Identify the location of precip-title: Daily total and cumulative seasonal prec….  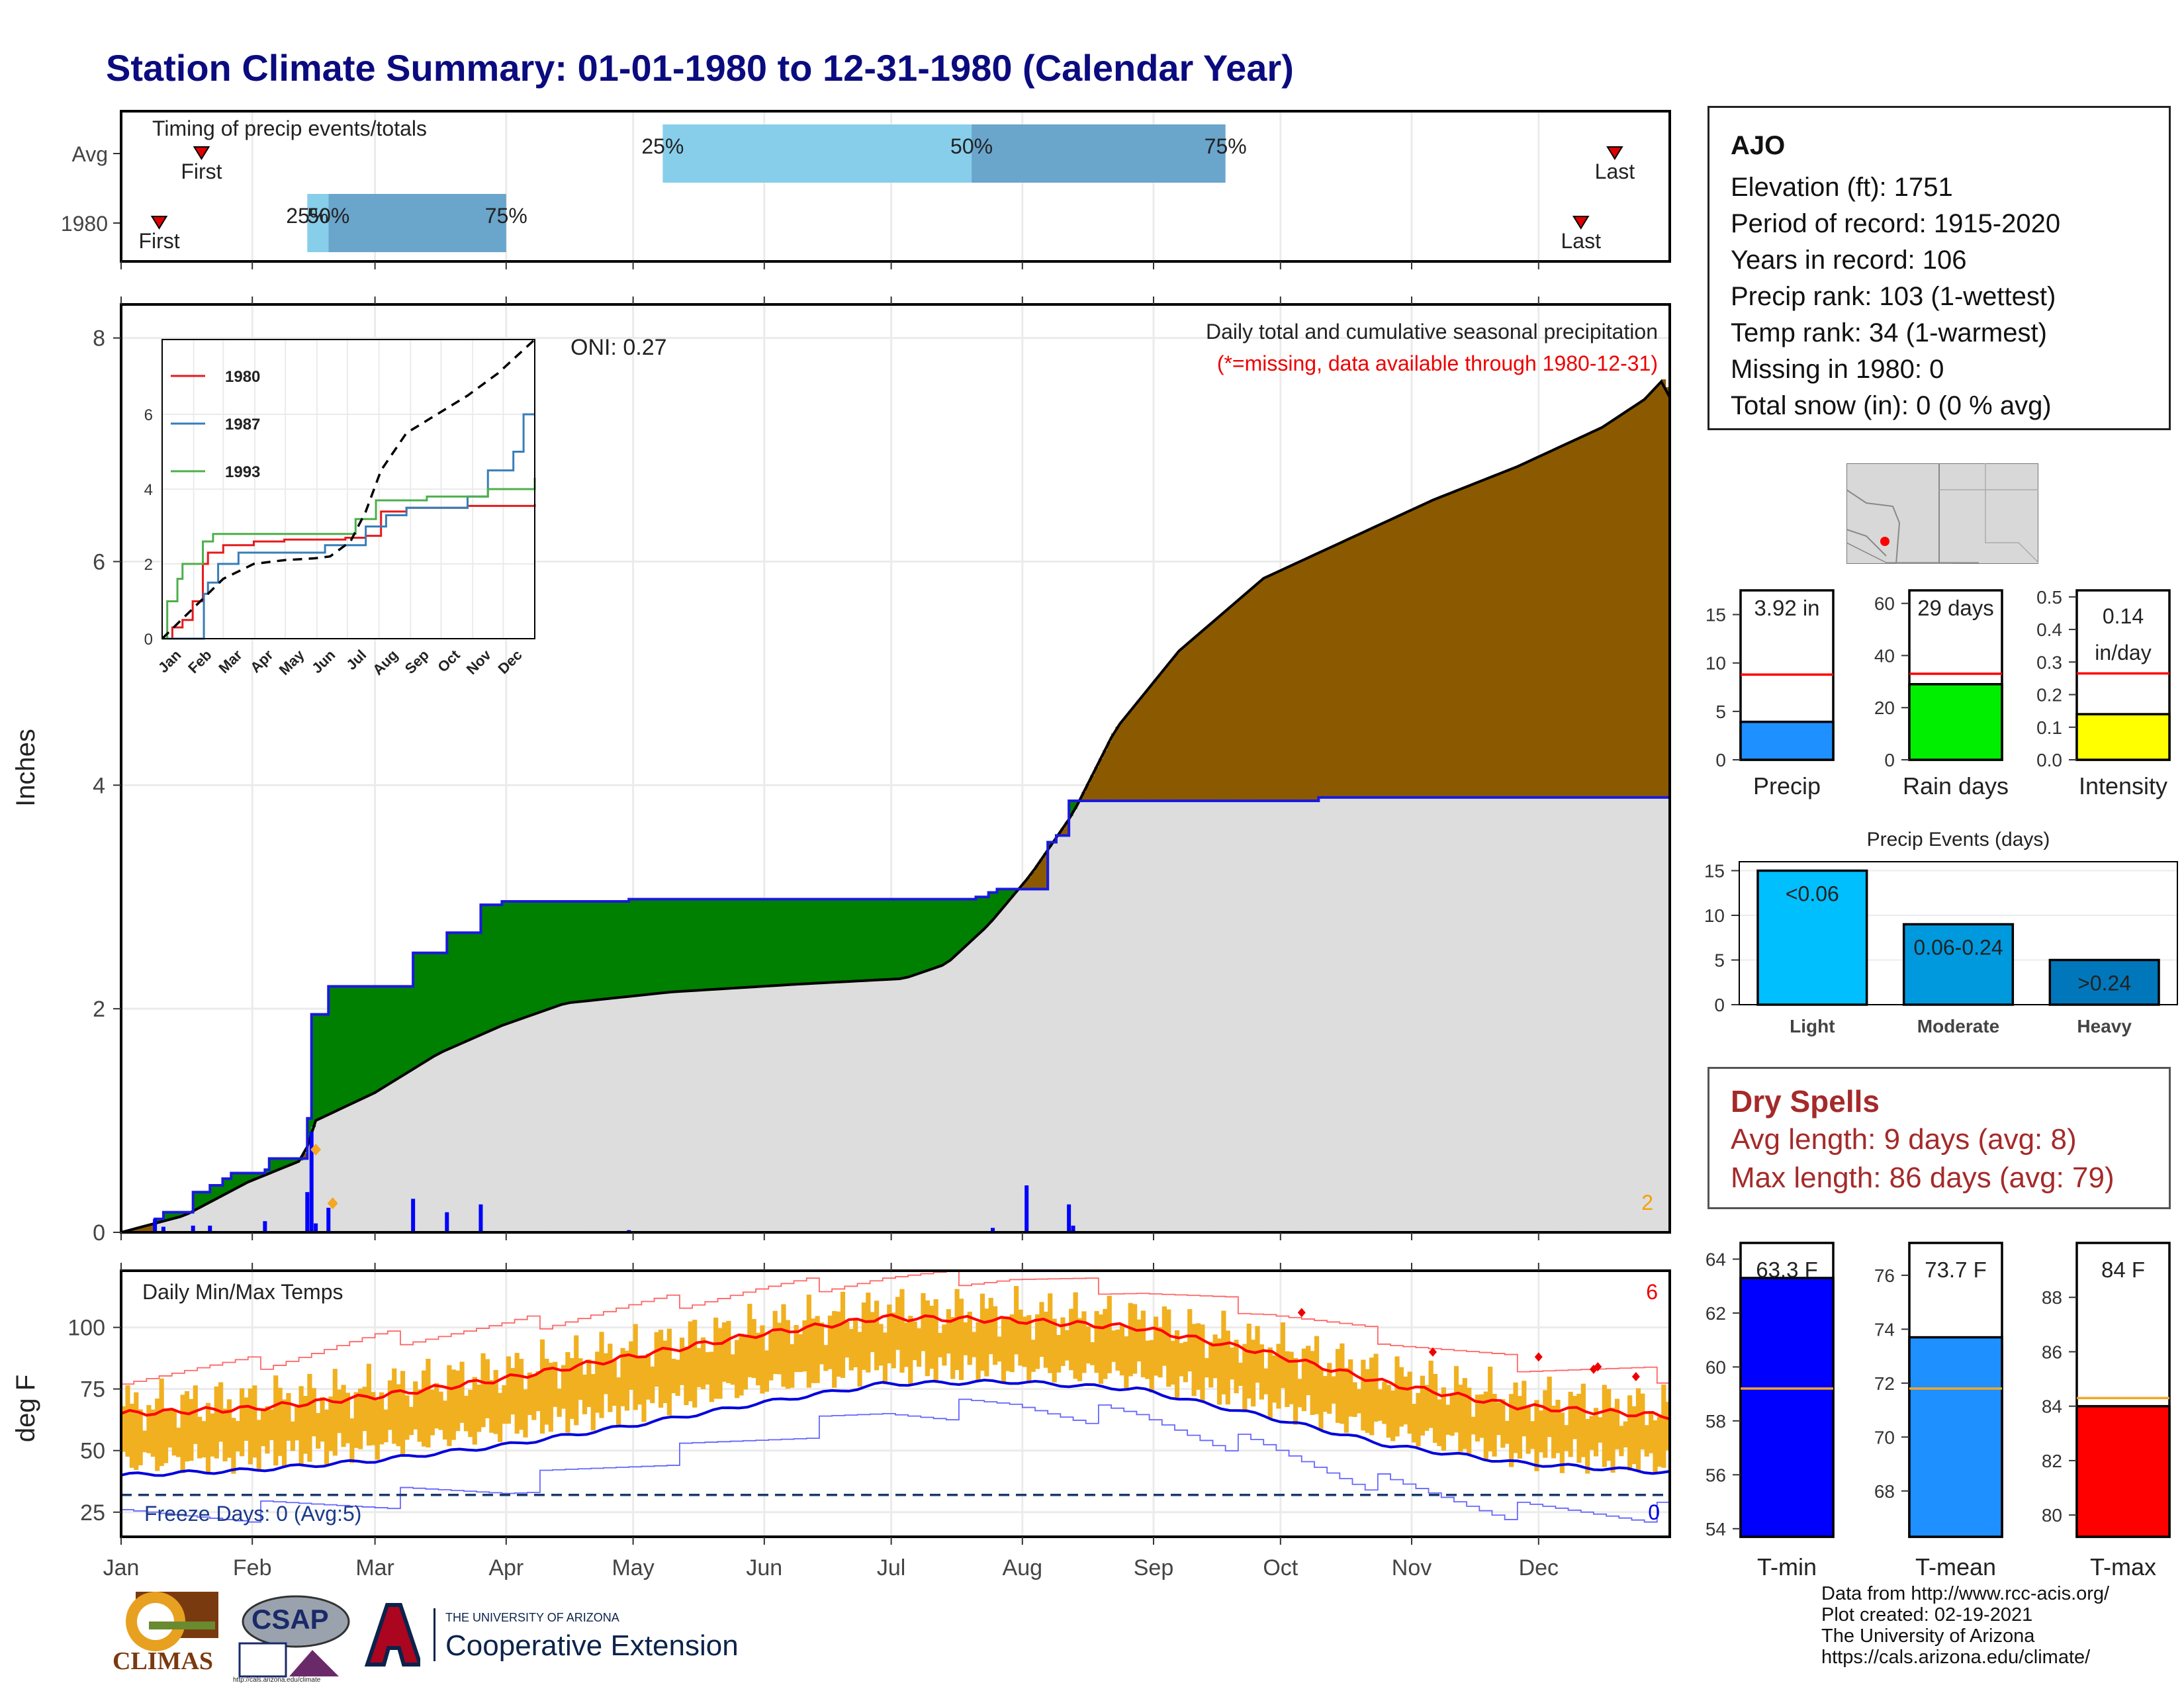
(1432, 331).